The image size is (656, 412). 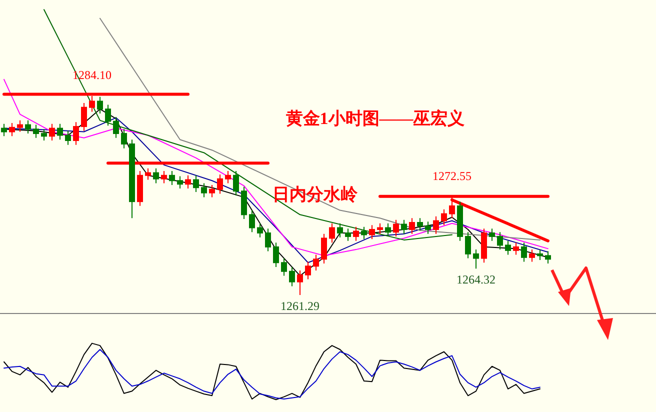 What do you see at coordinates (452, 175) in the screenshot?
I see `annotation: 1272.55` at bounding box center [452, 175].